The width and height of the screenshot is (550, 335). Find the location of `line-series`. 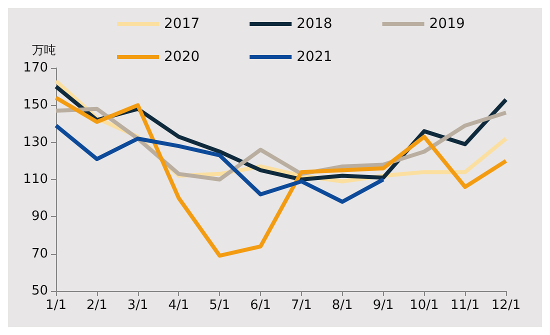

line-series is located at coordinates (220, 164).